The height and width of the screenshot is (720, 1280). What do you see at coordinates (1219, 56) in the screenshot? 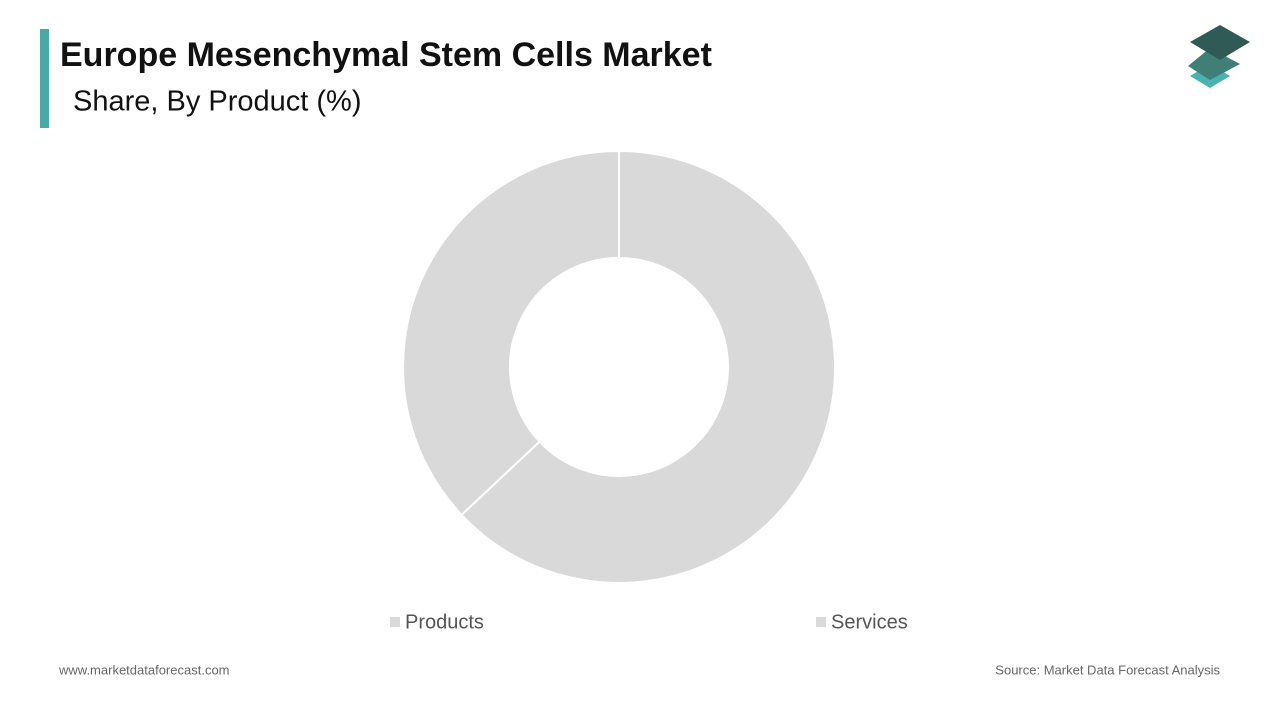
I see `logo` at bounding box center [1219, 56].